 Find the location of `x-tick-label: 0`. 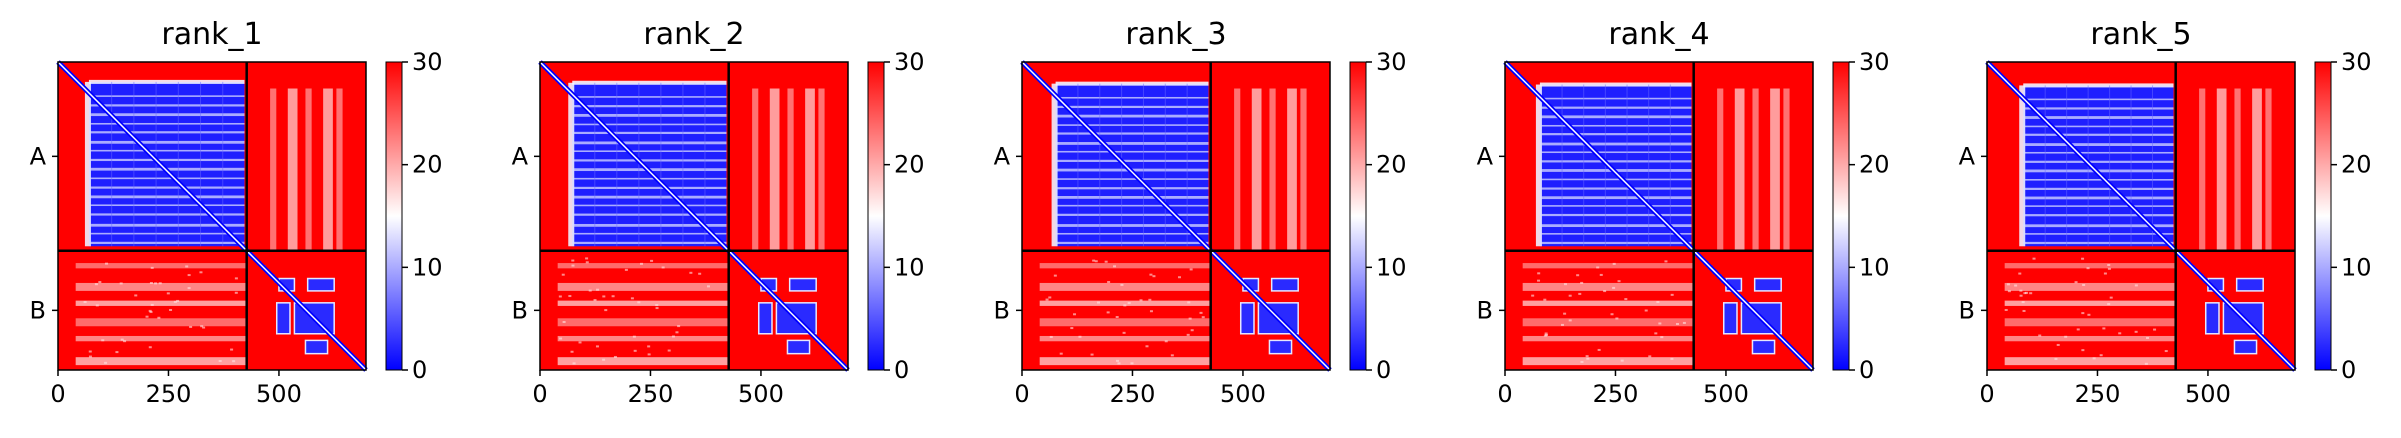

x-tick-label: 0 is located at coordinates (1986, 394).